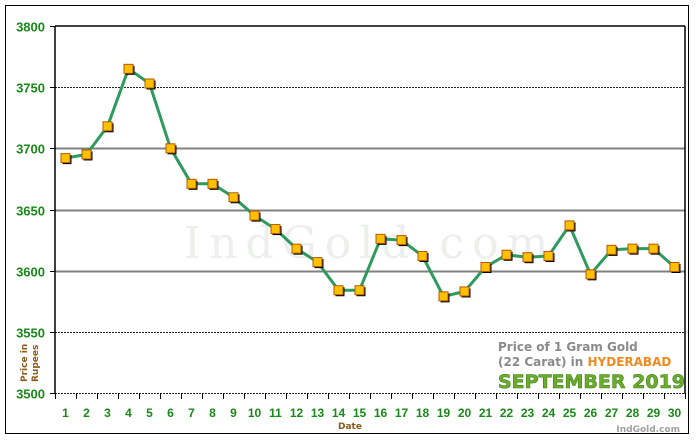 This screenshot has width=700, height=440. Describe the element at coordinates (630, 362) in the screenshot. I see `legend-city: HYDERABAD` at that location.